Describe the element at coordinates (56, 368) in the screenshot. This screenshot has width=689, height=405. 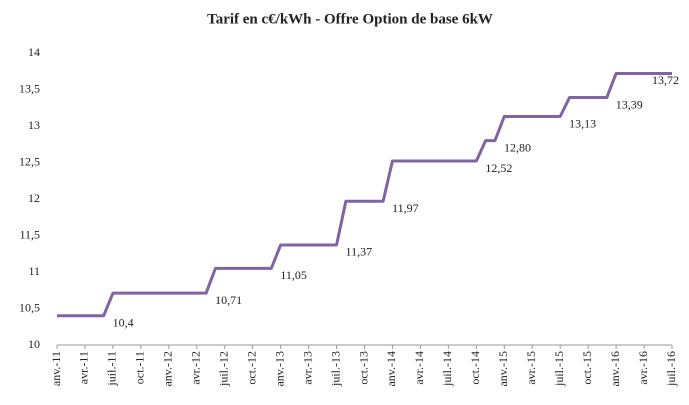
I see `x-tick-label: anv.-11` at that location.